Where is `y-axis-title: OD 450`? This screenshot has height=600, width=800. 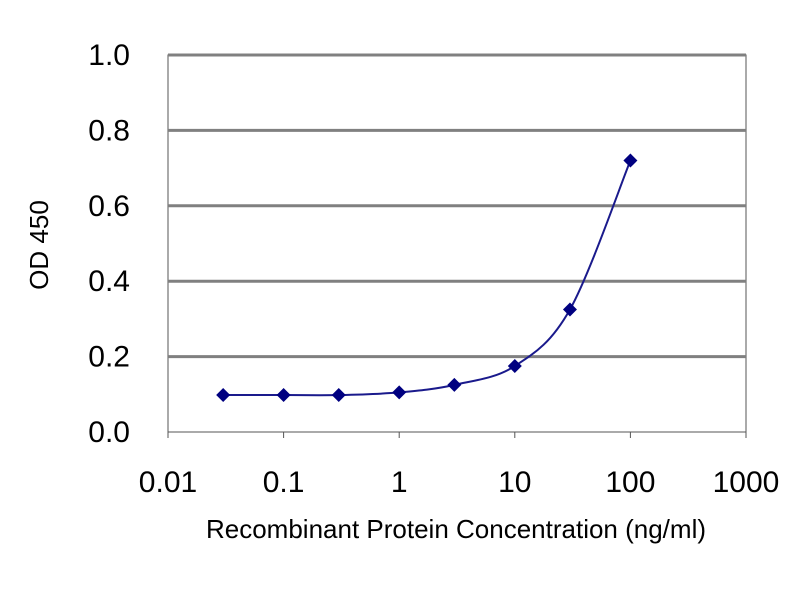
y-axis-title: OD 450 is located at coordinates (39, 245).